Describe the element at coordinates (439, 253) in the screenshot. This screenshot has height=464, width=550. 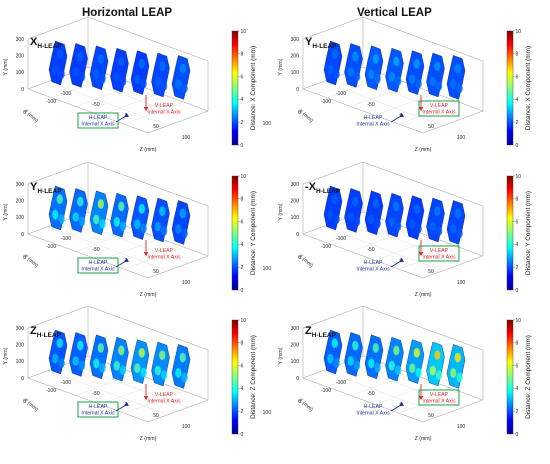
I see `highlight-box` at that location.